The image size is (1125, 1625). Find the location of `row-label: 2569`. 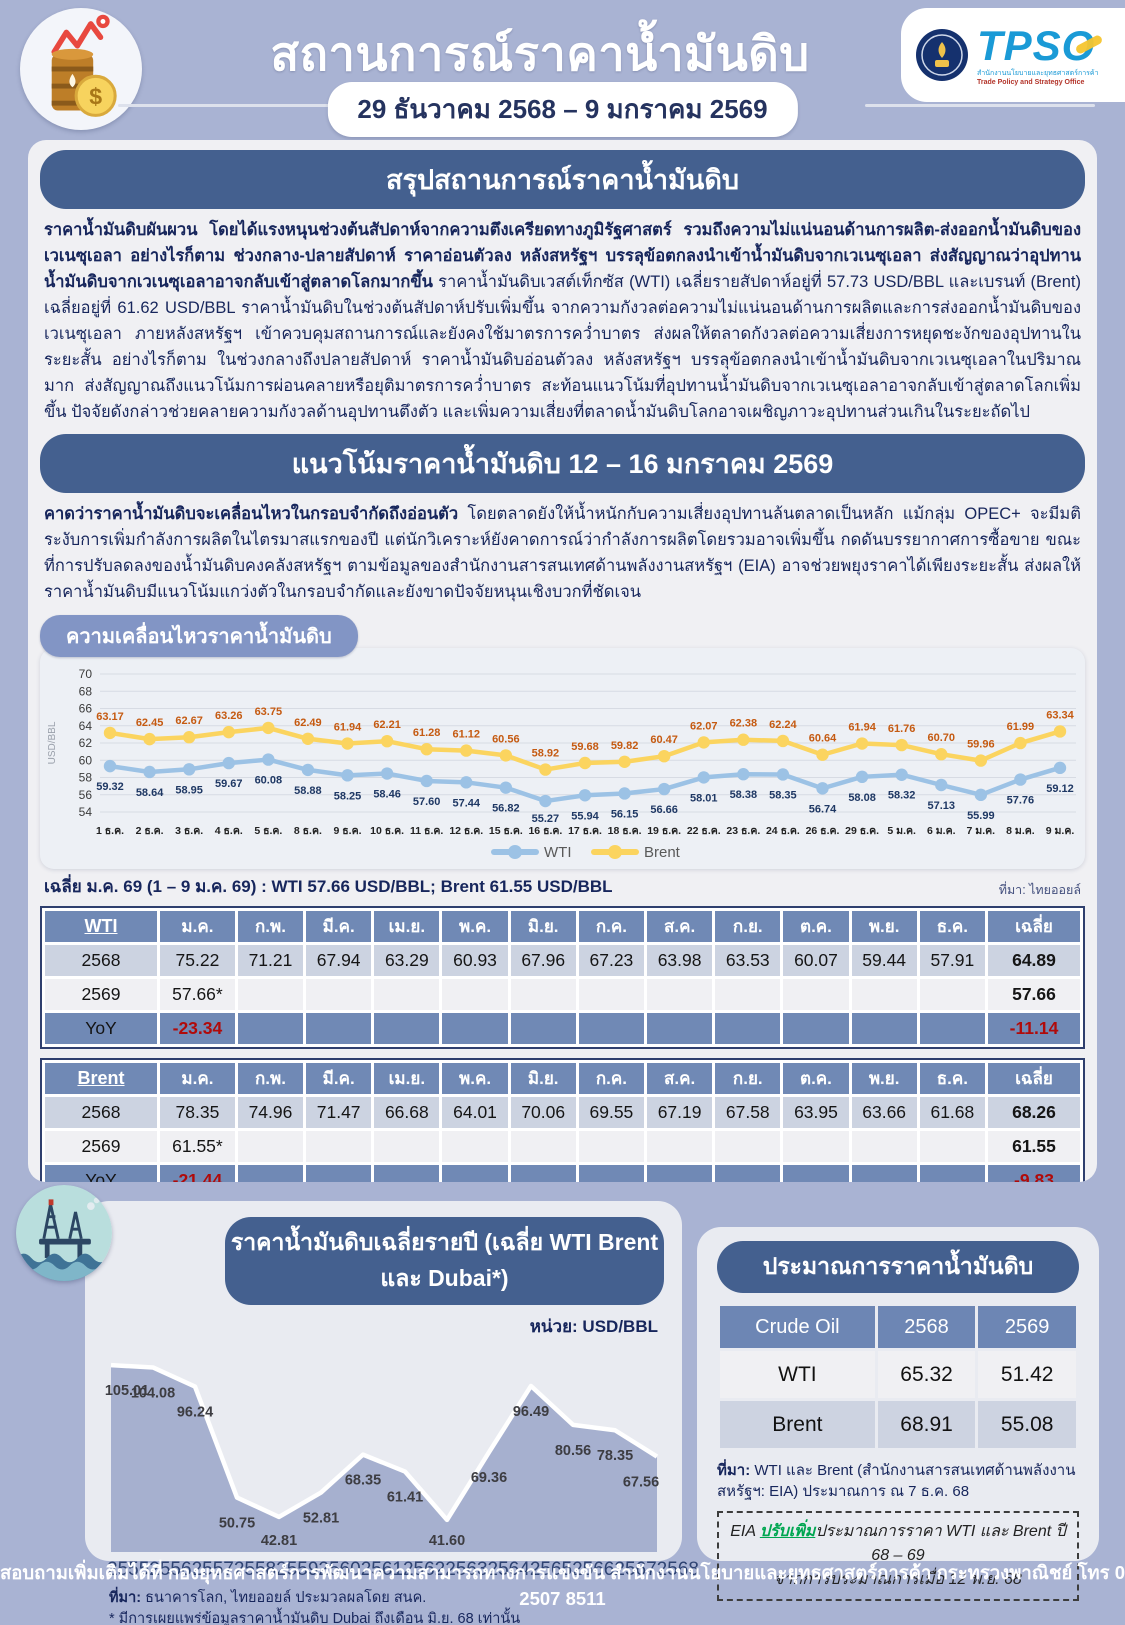

row-label: 2569 is located at coordinates (101, 1146).